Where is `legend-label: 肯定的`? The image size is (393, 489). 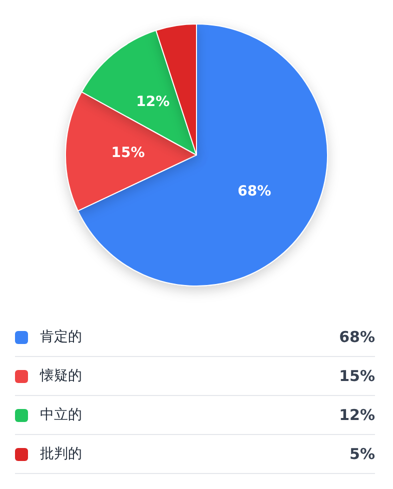
legend-label: 肯定的 is located at coordinates (61, 337).